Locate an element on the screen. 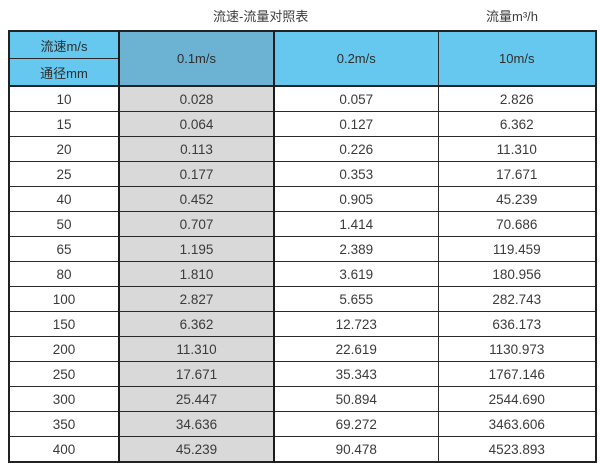  table-row: 300 25.447 50.894 2544.690 is located at coordinates (302, 399).